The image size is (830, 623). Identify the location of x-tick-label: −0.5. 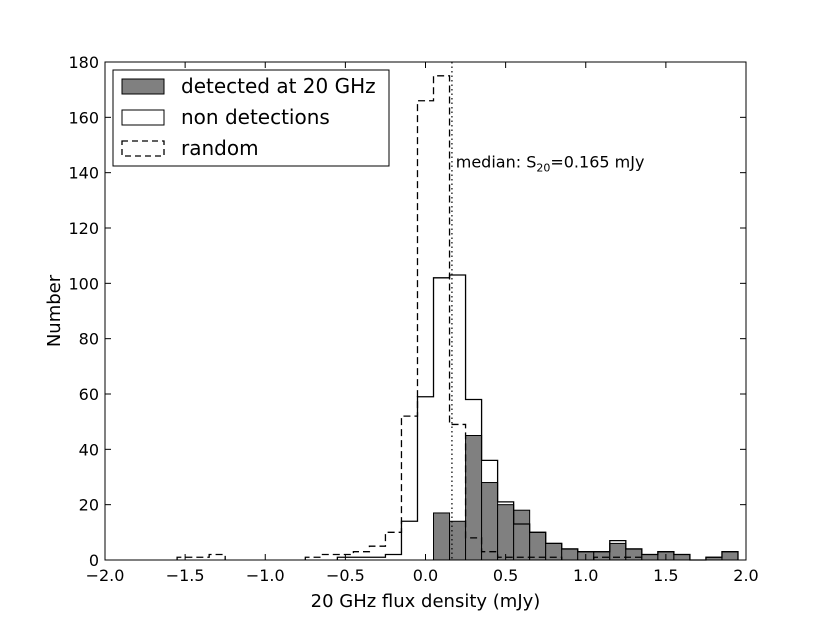
(345, 575).